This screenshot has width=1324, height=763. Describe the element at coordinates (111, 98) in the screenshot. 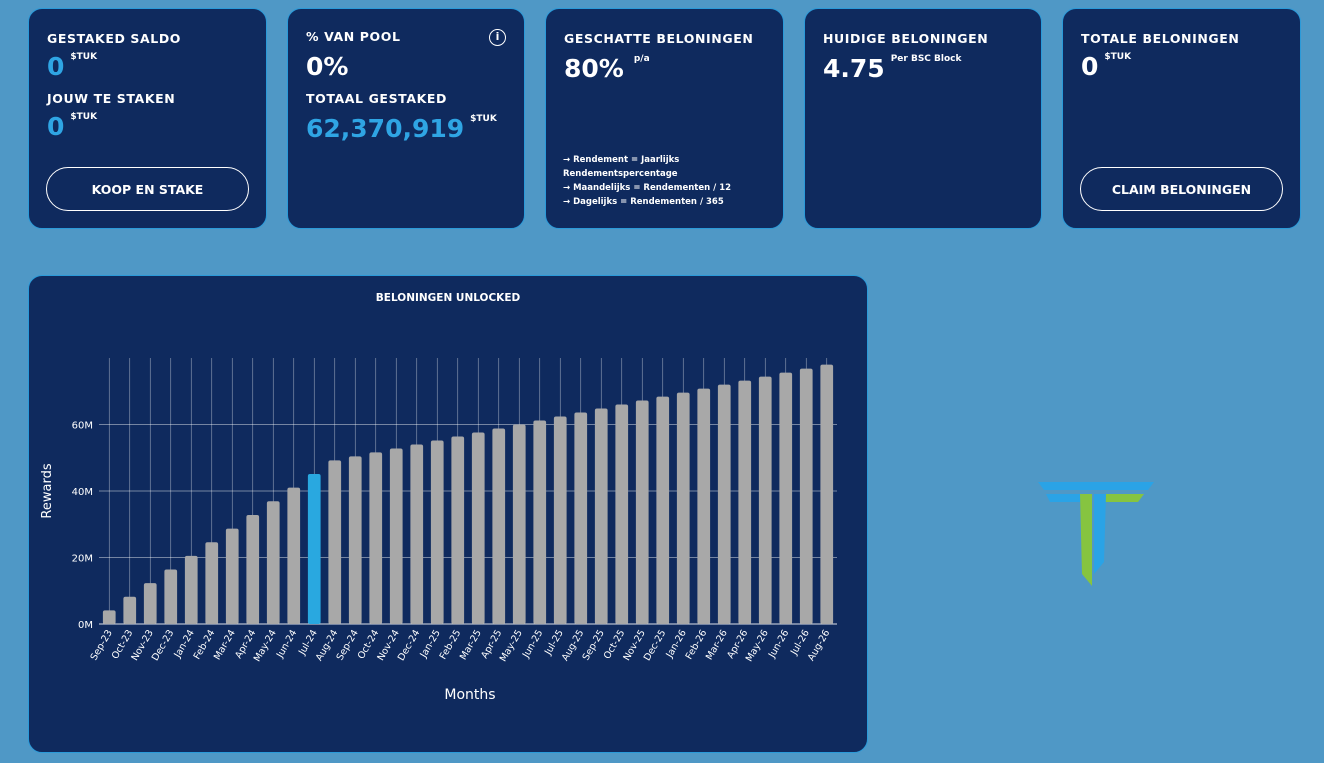

I see `to-stake-label: JOUW TE STAKEN` at that location.